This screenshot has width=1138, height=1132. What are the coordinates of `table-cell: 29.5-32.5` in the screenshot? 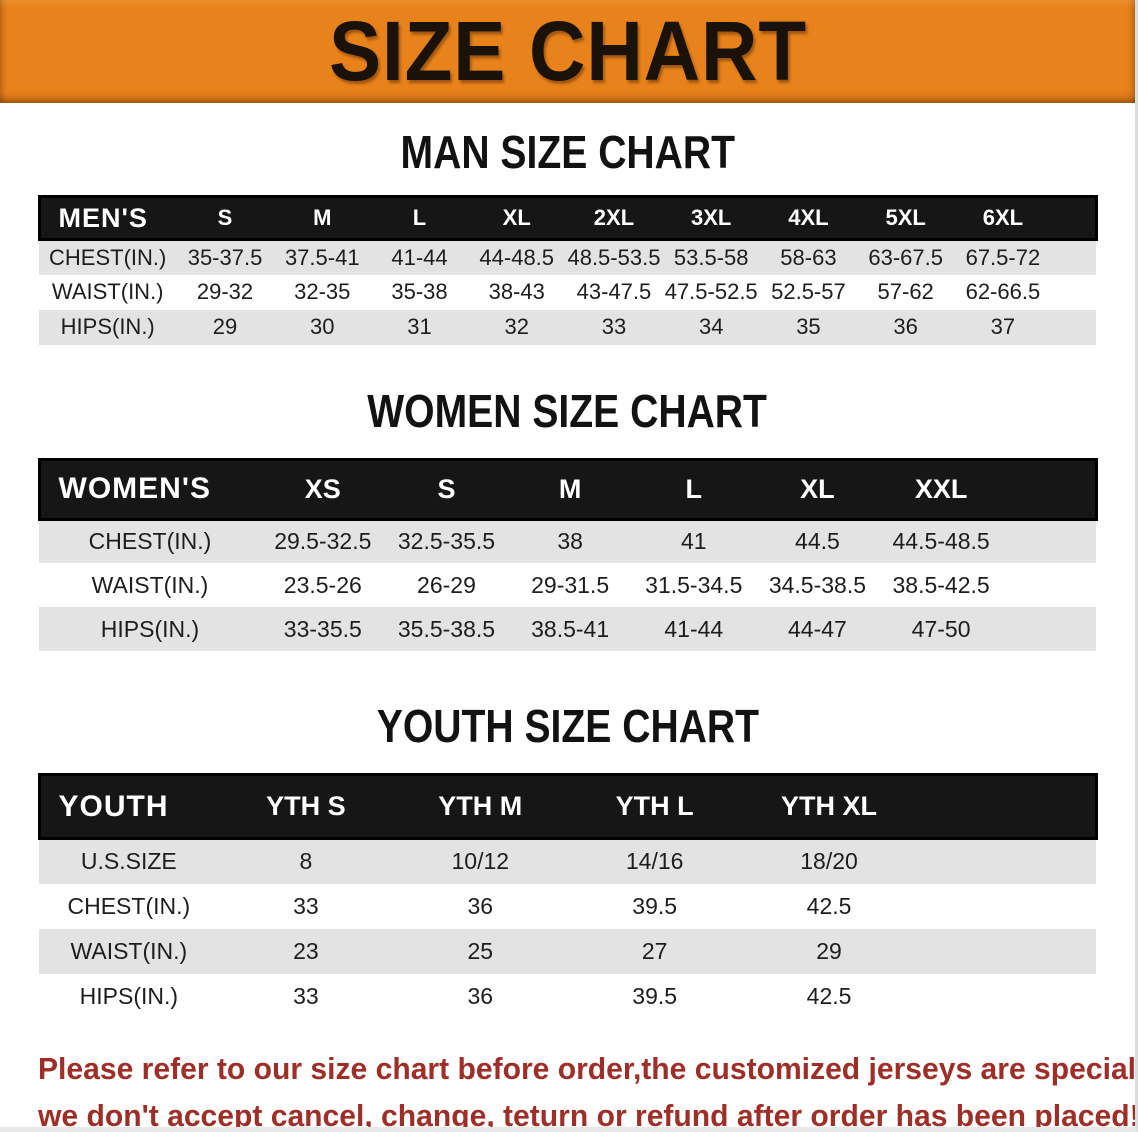 It's located at (323, 541).